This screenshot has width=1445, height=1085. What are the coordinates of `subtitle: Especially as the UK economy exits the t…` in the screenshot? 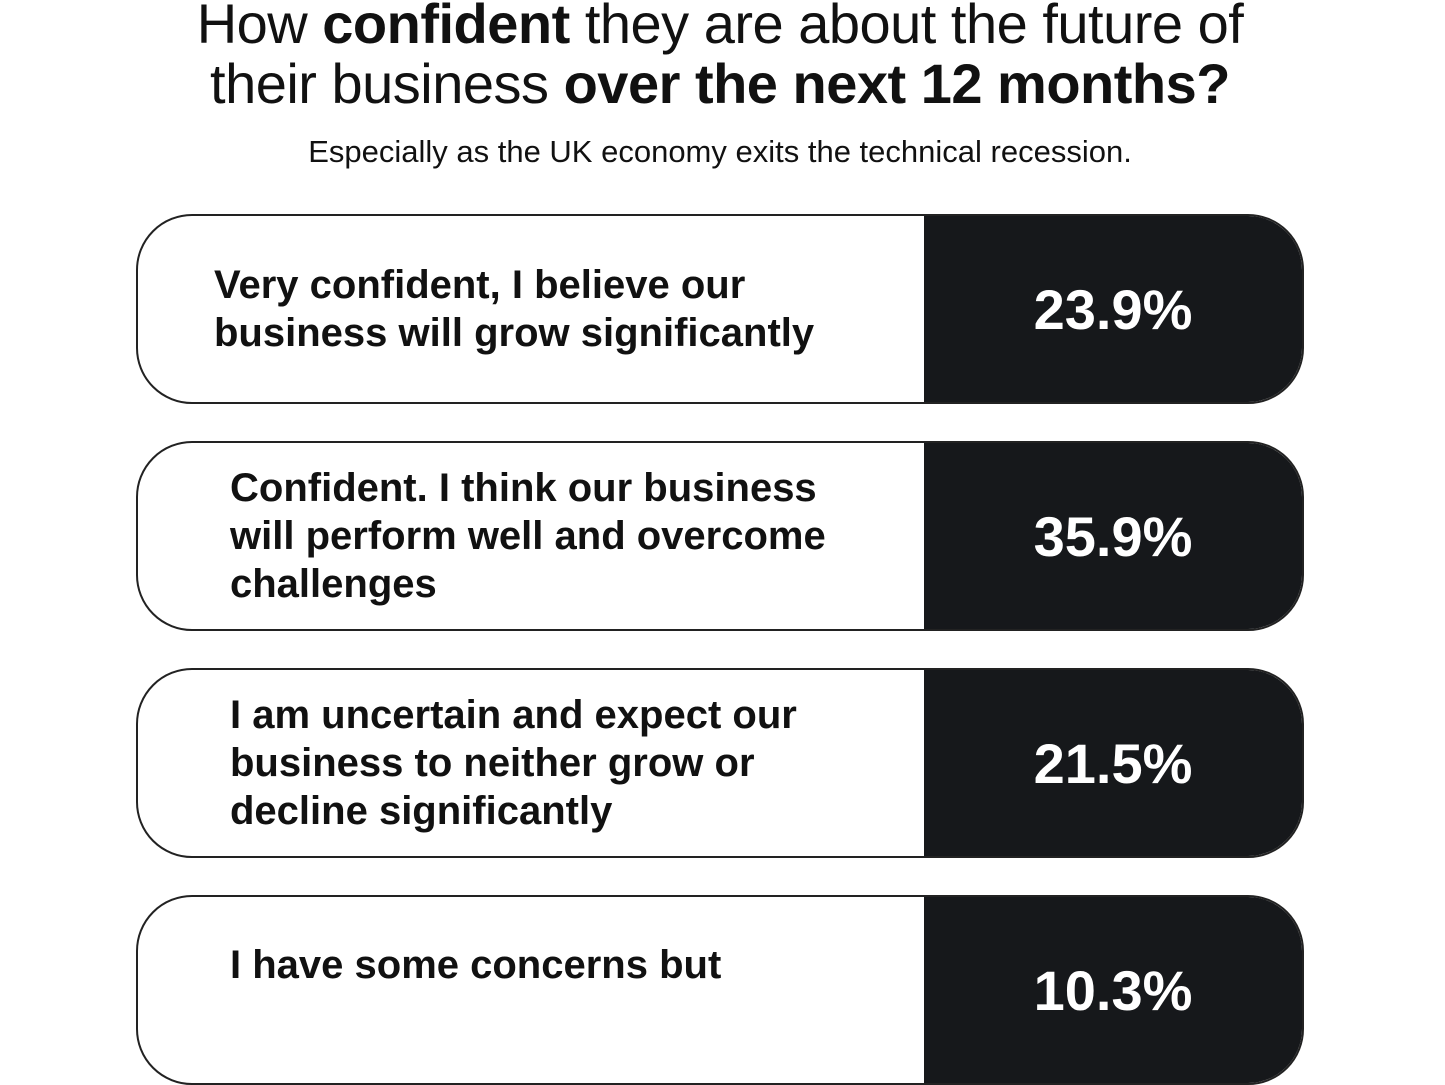 It's located at (720, 151).